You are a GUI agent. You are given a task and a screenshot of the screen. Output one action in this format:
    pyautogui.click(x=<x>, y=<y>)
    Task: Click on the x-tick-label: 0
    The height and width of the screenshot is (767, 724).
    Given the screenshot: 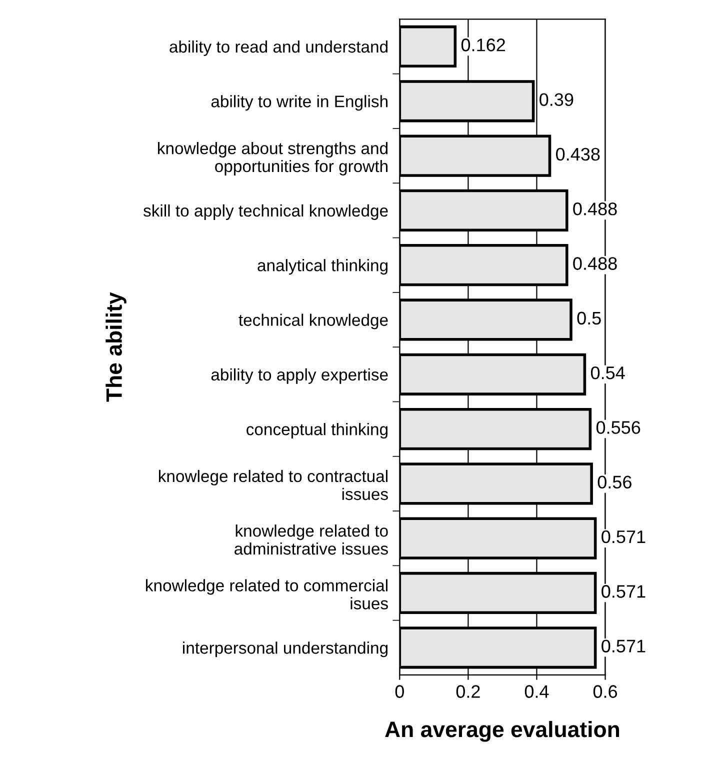 What is the action you would take?
    pyautogui.click(x=399, y=691)
    